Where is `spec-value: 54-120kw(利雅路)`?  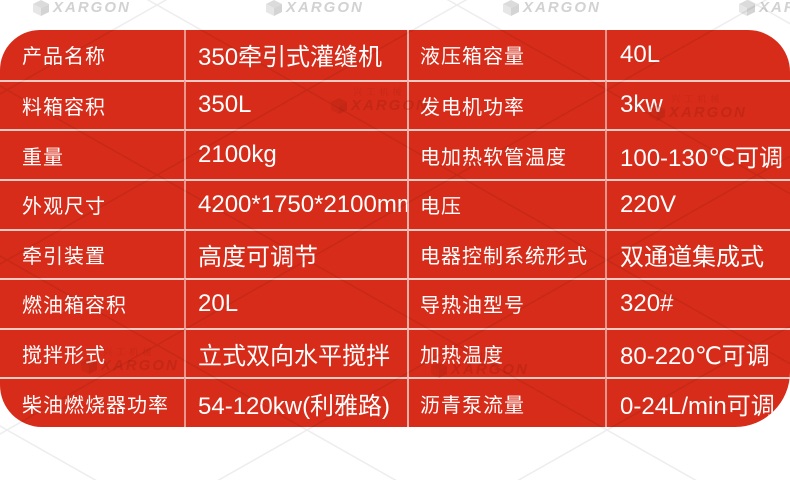 spec-value: 54-120kw(利雅路) is located at coordinates (295, 402).